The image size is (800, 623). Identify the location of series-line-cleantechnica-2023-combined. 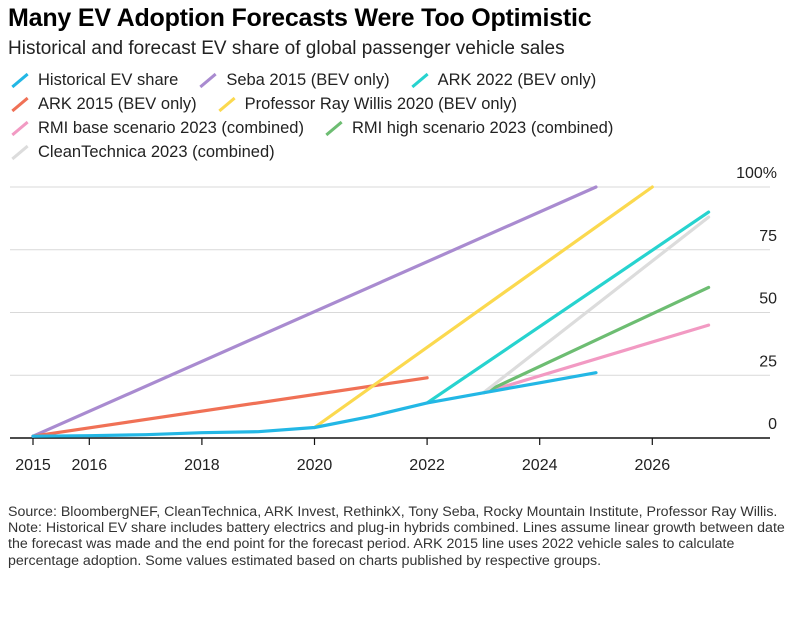
(596, 305).